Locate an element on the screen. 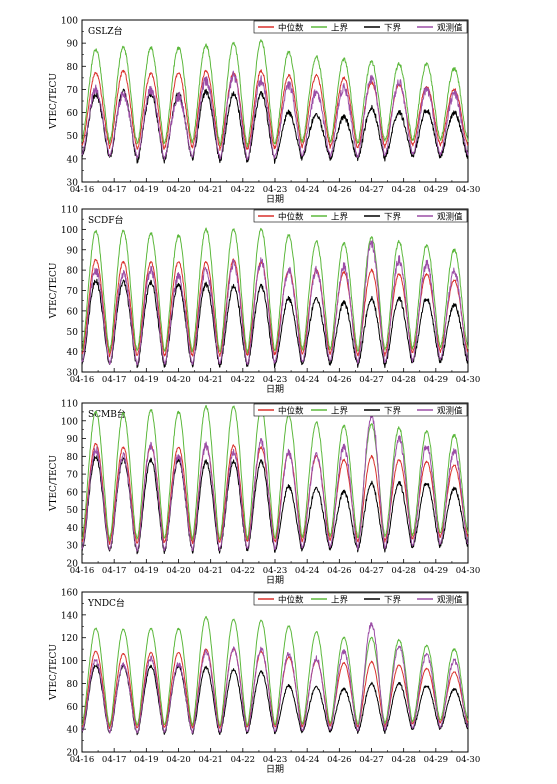  plot-frame is located at coordinates (275, 672).